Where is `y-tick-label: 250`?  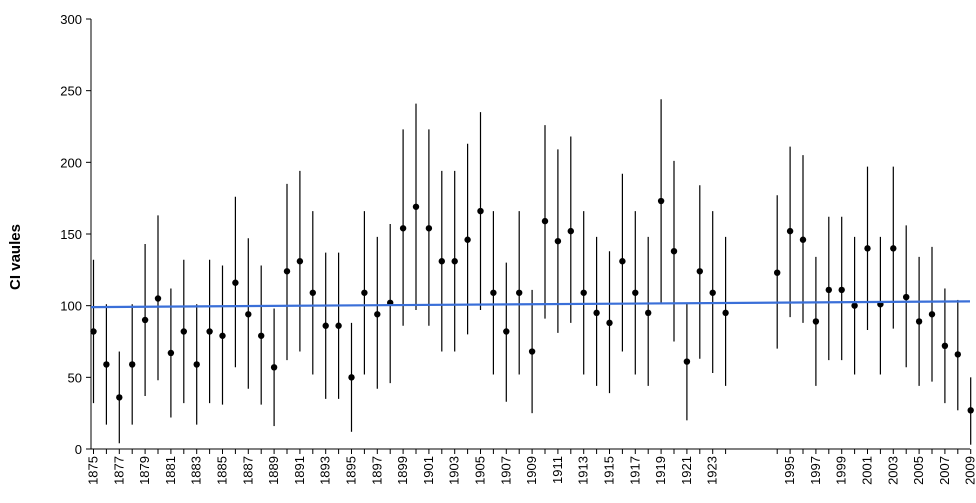
y-tick-label: 250 is located at coordinates (71, 91).